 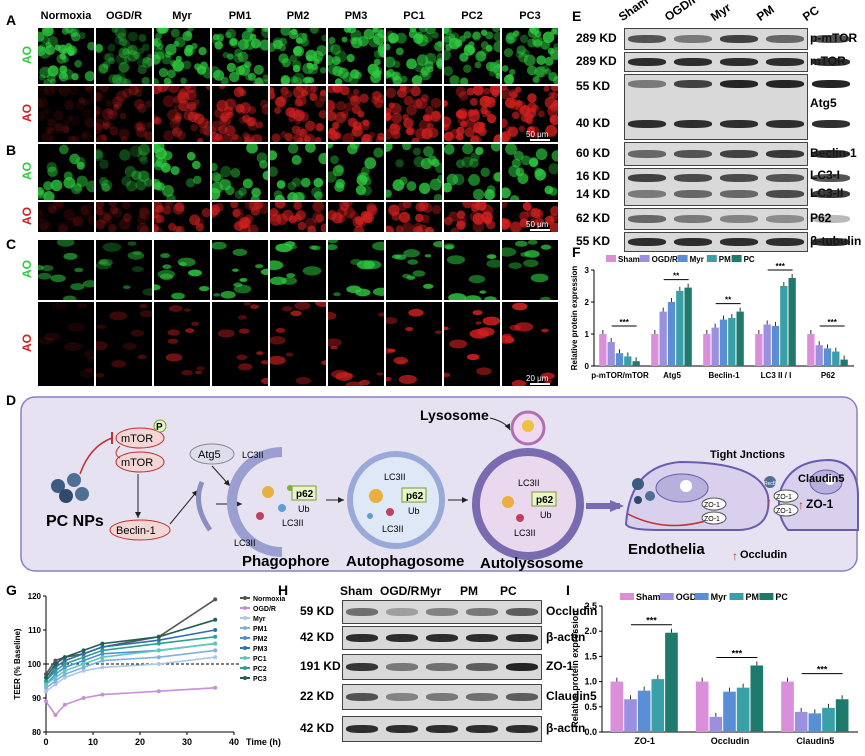 I want to click on column-label: PC3, so click(x=530, y=16).